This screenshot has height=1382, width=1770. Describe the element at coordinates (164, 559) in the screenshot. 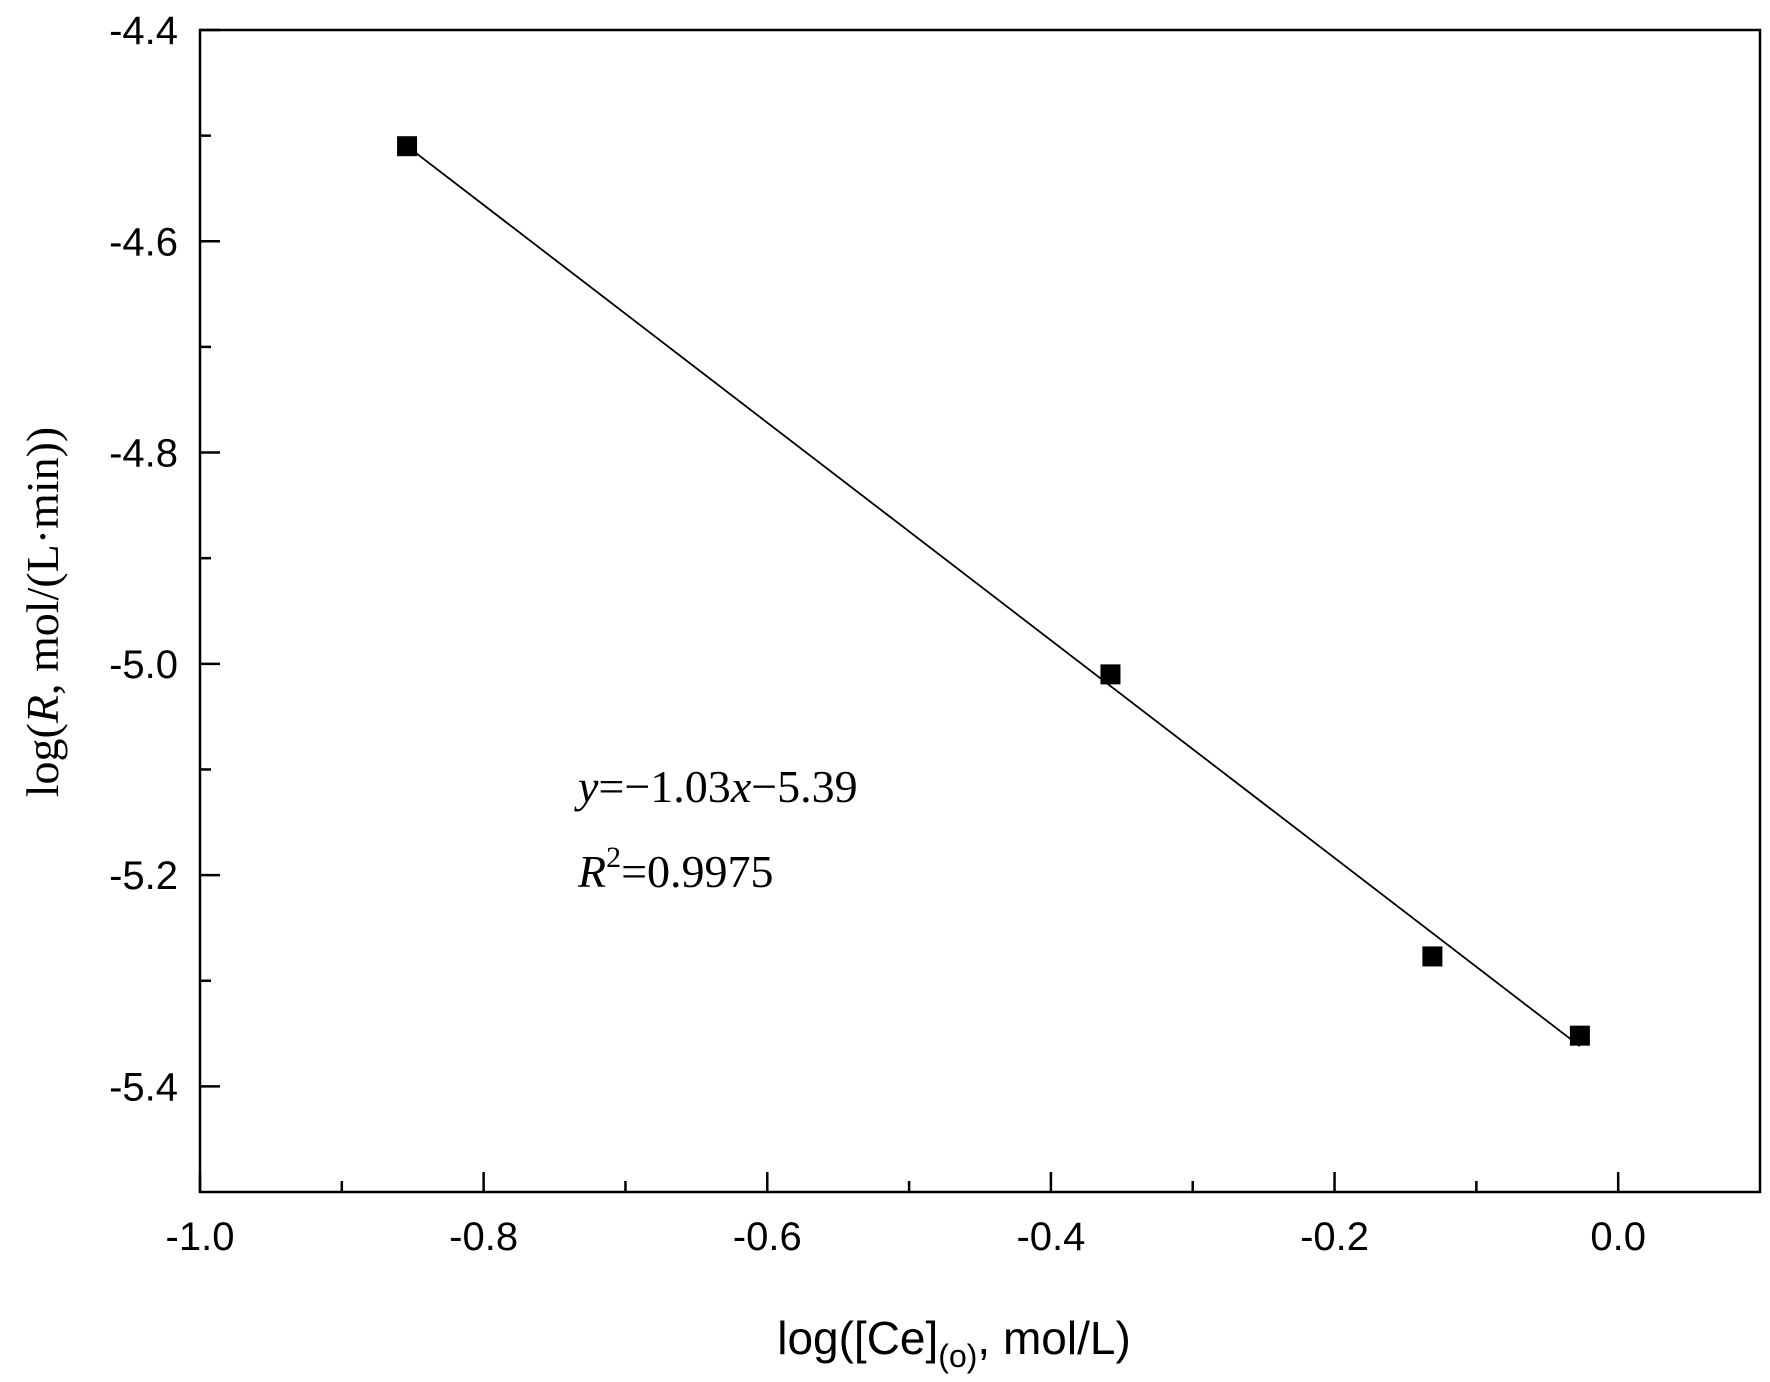

I see `y-axis: -4.4 -4.6 -4.8 -5.0 -5.2 -5.4` at that location.